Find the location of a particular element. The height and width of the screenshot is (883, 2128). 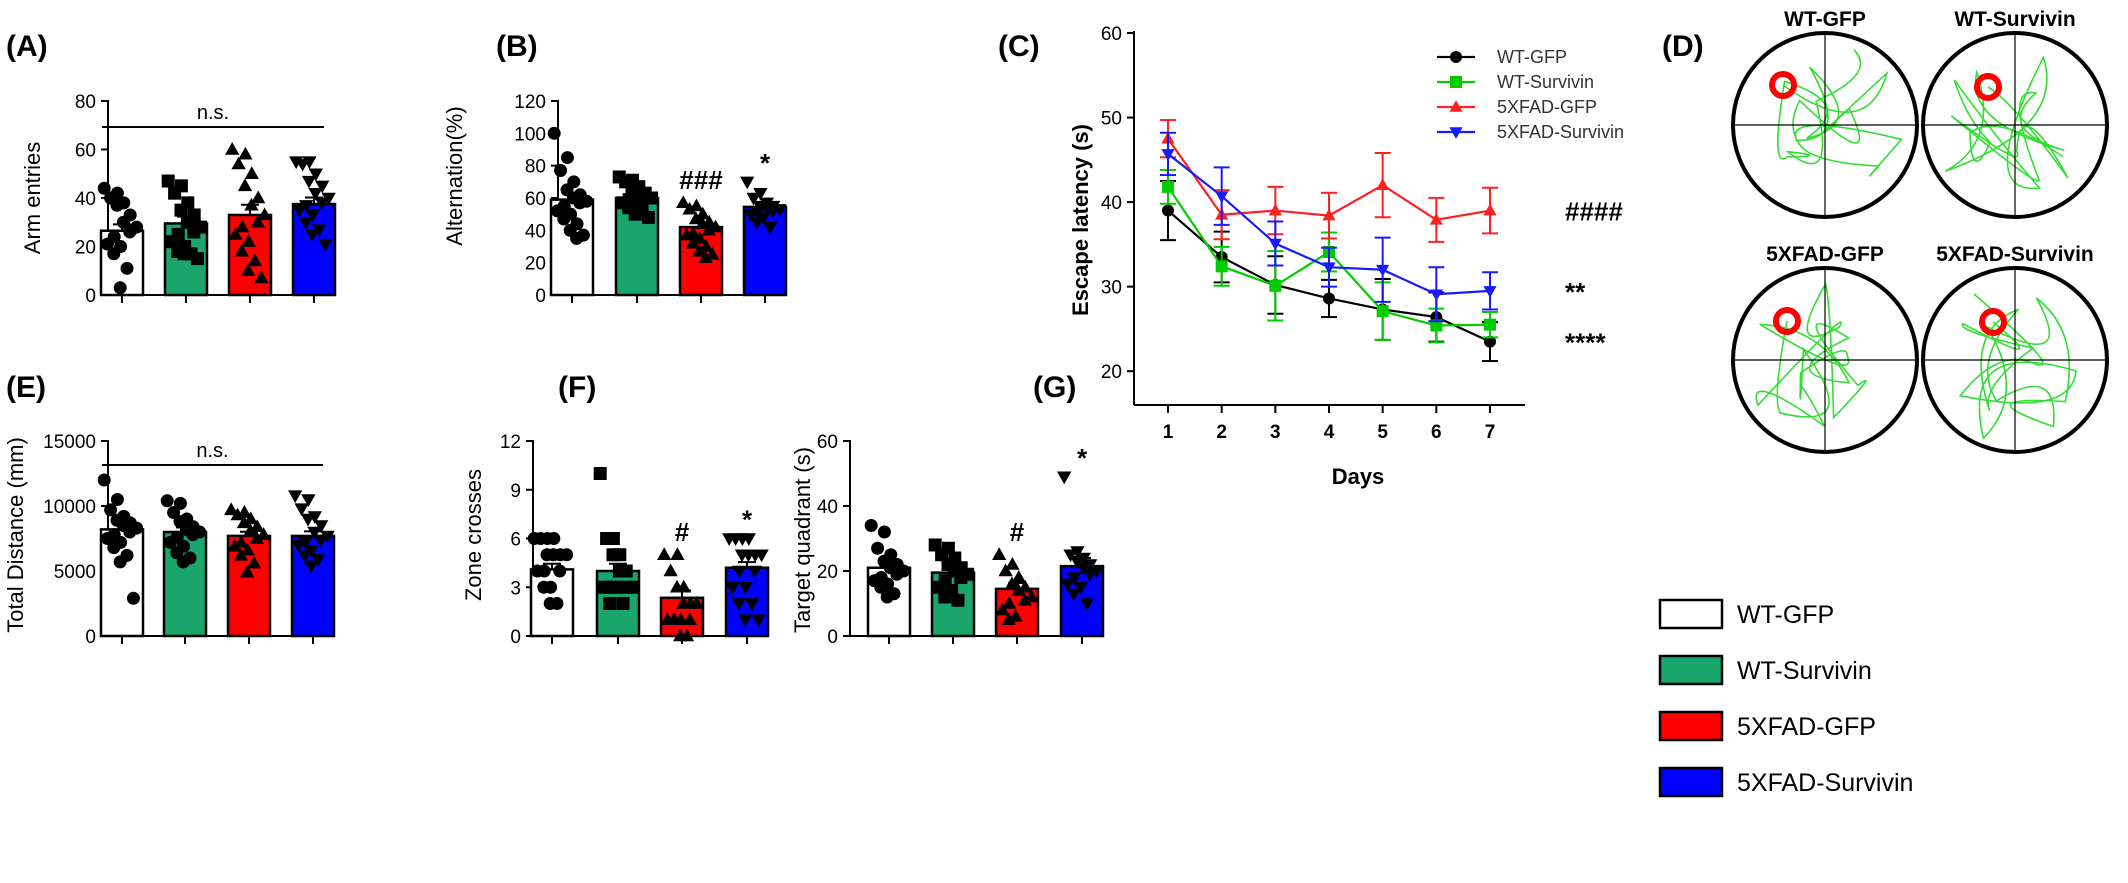

y-tick-label: 9 is located at coordinates (515, 491).